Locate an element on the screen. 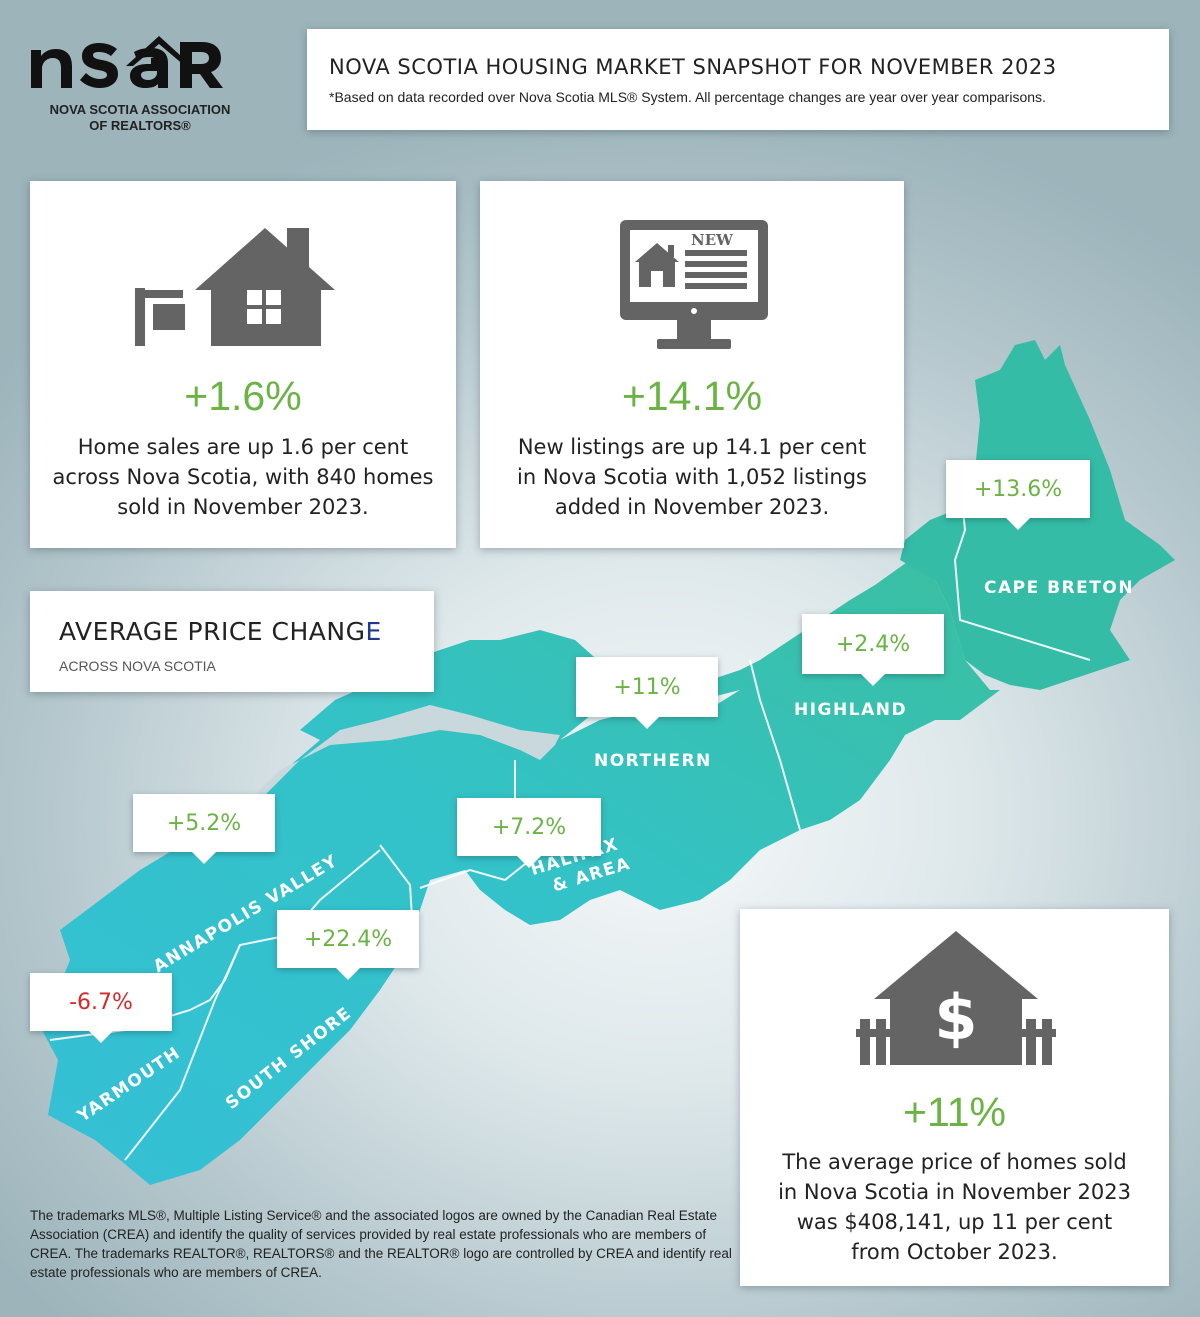 The image size is (1200, 1317). callout-northern: +11% is located at coordinates (647, 693).